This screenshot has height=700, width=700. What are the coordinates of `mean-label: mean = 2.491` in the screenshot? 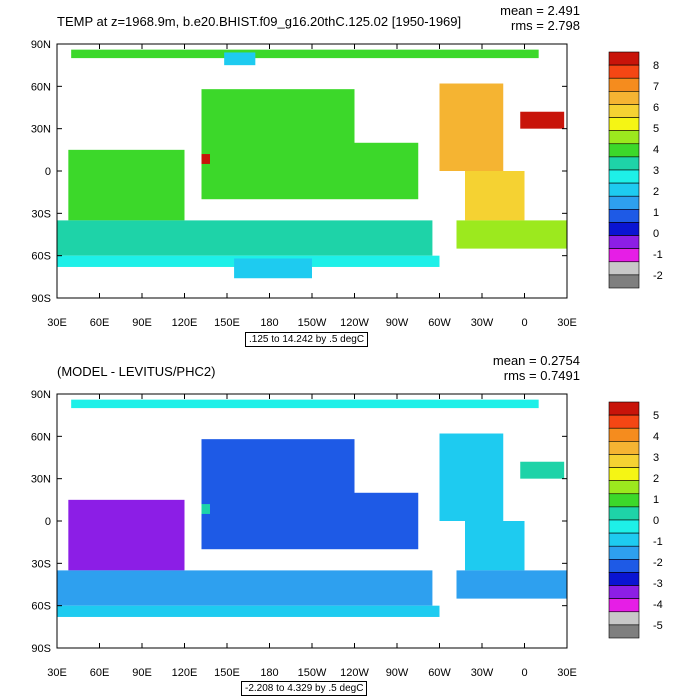 It's located at (540, 10).